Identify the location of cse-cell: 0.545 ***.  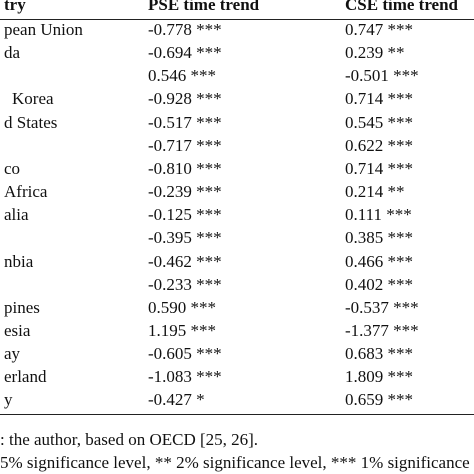
(379, 122).